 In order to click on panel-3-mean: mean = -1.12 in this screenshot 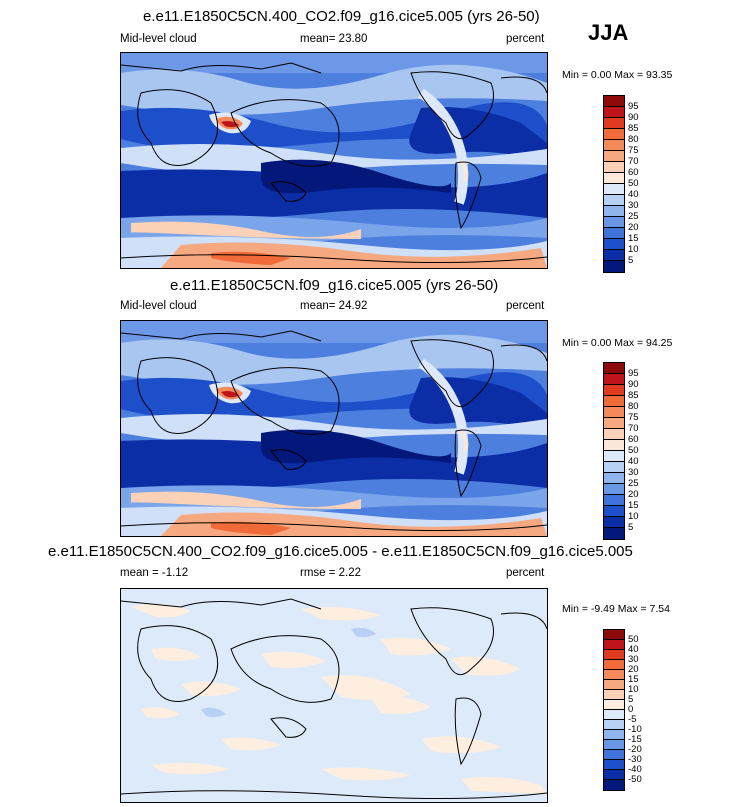, I will do `click(154, 573)`.